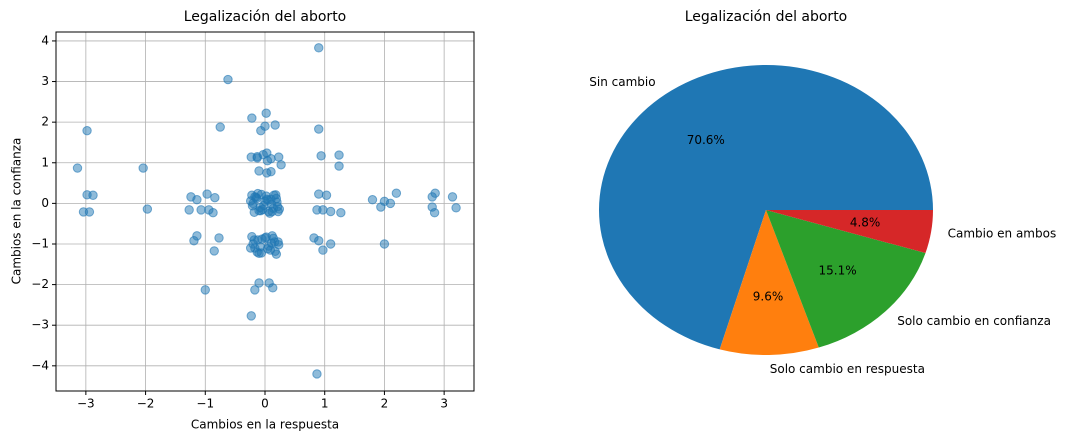 This screenshot has height=433, width=1068. Describe the element at coordinates (45, 81) in the screenshot. I see `y-tick-label: 3` at that location.